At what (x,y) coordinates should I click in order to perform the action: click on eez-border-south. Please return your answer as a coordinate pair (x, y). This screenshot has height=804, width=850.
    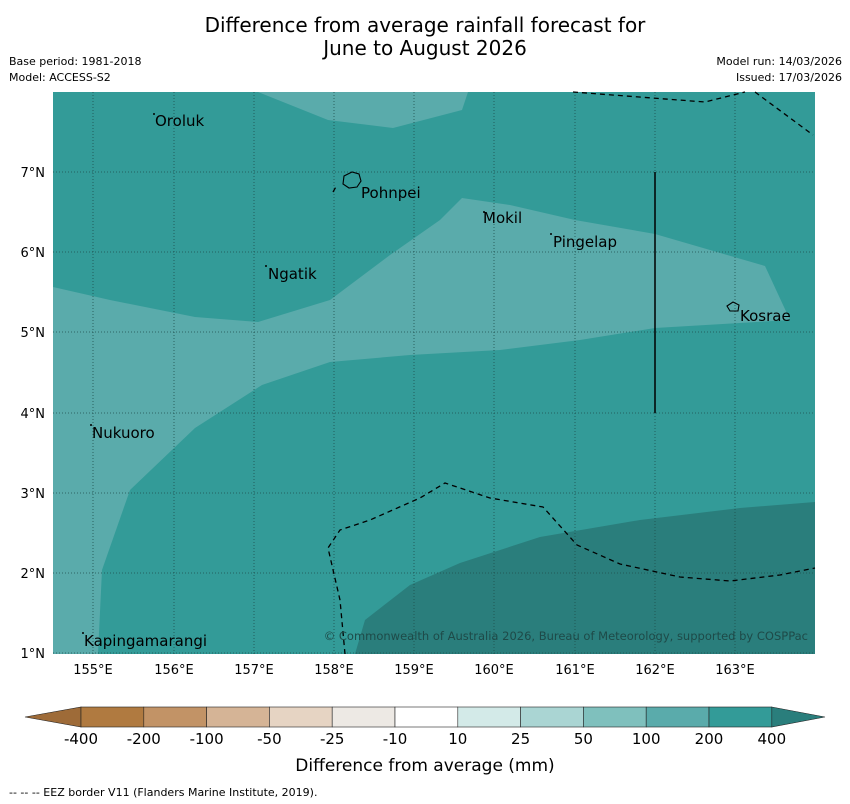
    Looking at the image, I should click on (571, 568).